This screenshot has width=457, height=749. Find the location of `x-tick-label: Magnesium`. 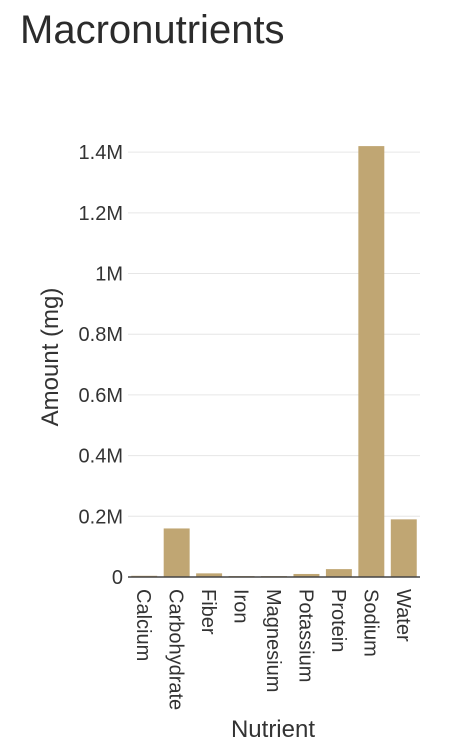

x-tick-label: Magnesium is located at coordinates (273, 640).